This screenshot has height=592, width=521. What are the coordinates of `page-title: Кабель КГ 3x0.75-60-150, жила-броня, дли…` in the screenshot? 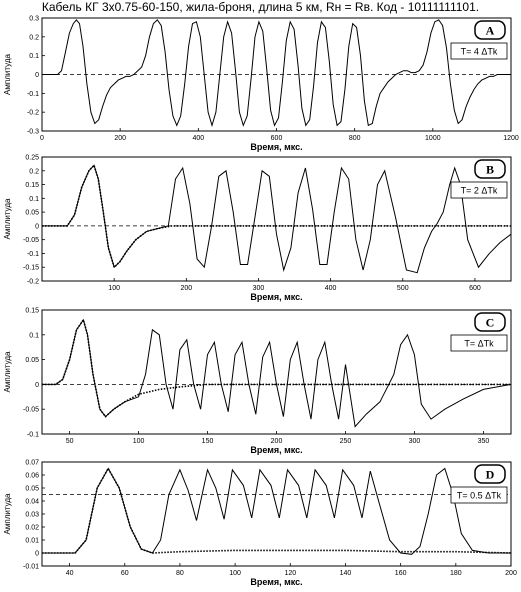 It's located at (260, 7).